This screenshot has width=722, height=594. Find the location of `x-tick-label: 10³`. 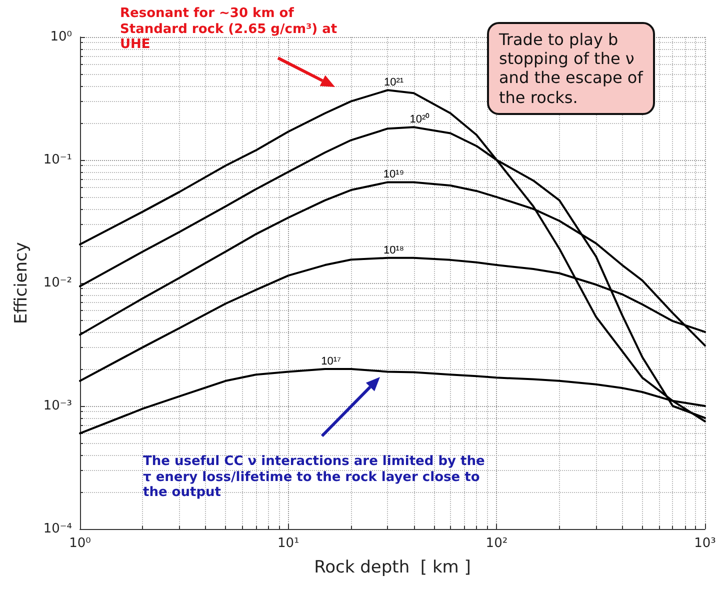

x-tick-label: 10³ is located at coordinates (705, 543).